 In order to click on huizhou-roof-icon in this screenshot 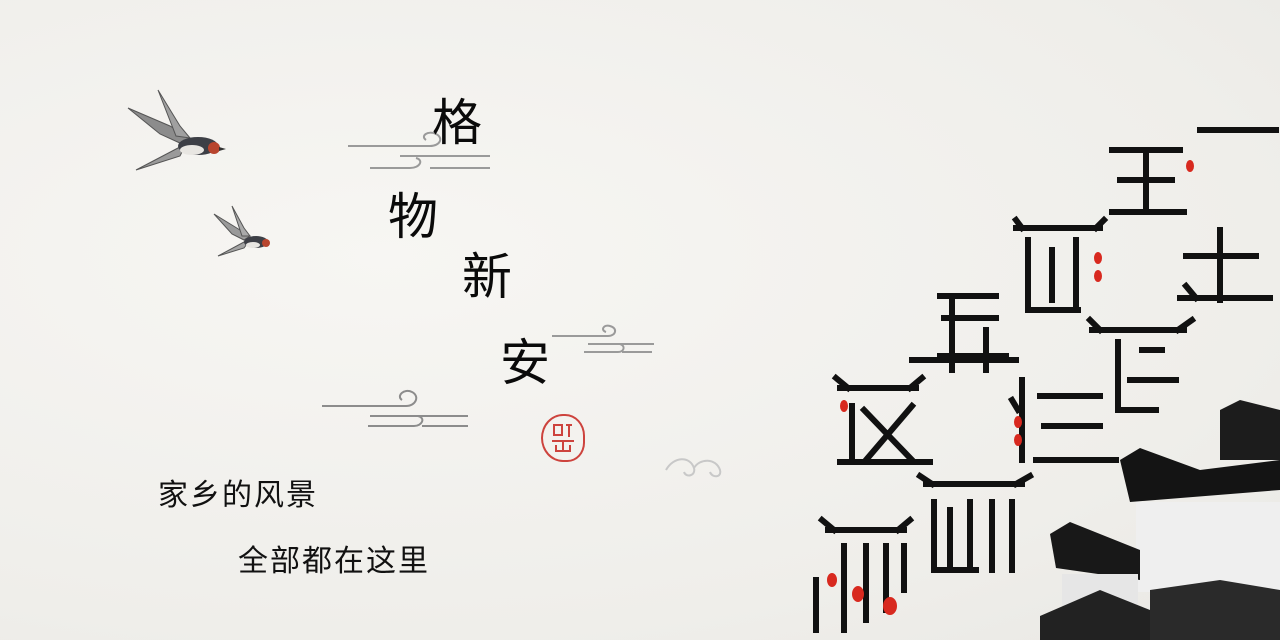, I will do `click(1160, 520)`.